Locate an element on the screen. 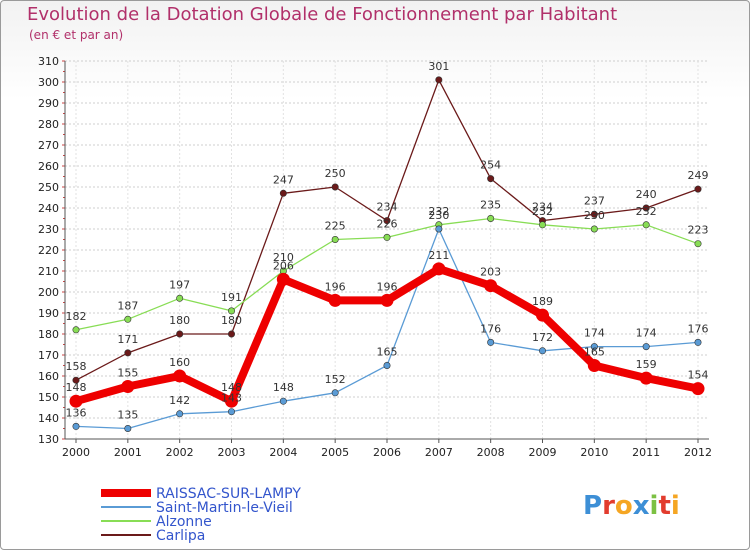 This screenshot has height=550, width=750. x-tick-label: 2001 is located at coordinates (128, 452).